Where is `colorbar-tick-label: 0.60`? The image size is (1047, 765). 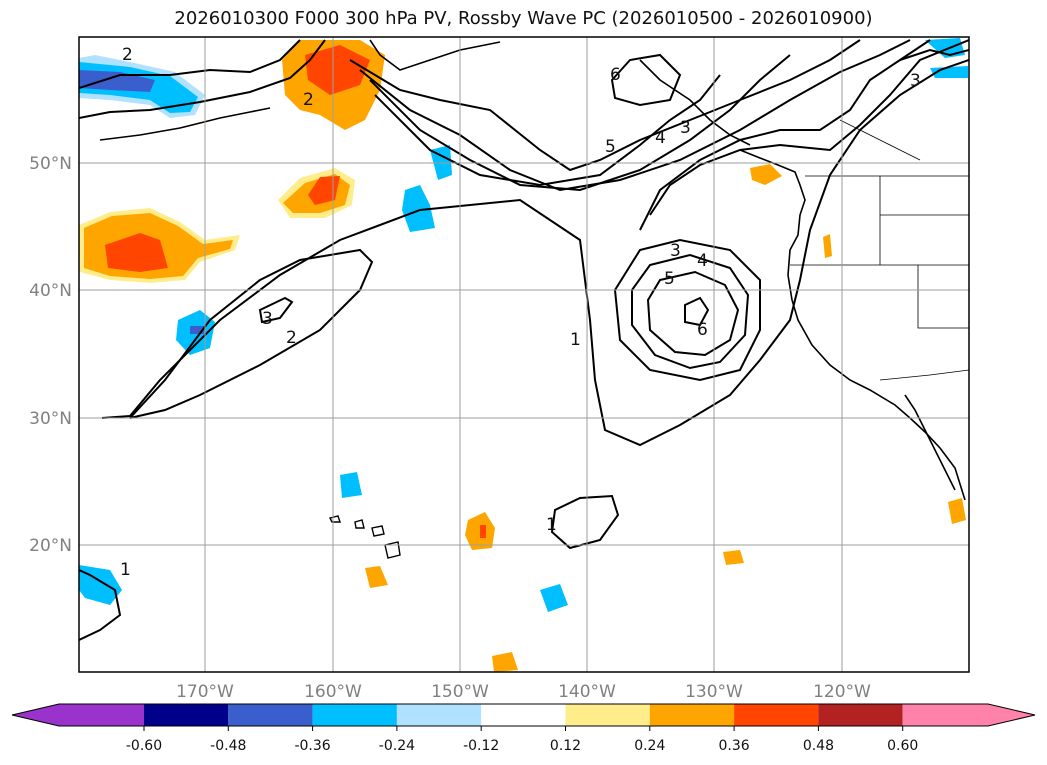
colorbar-tick-label: 0.60 is located at coordinates (902, 746).